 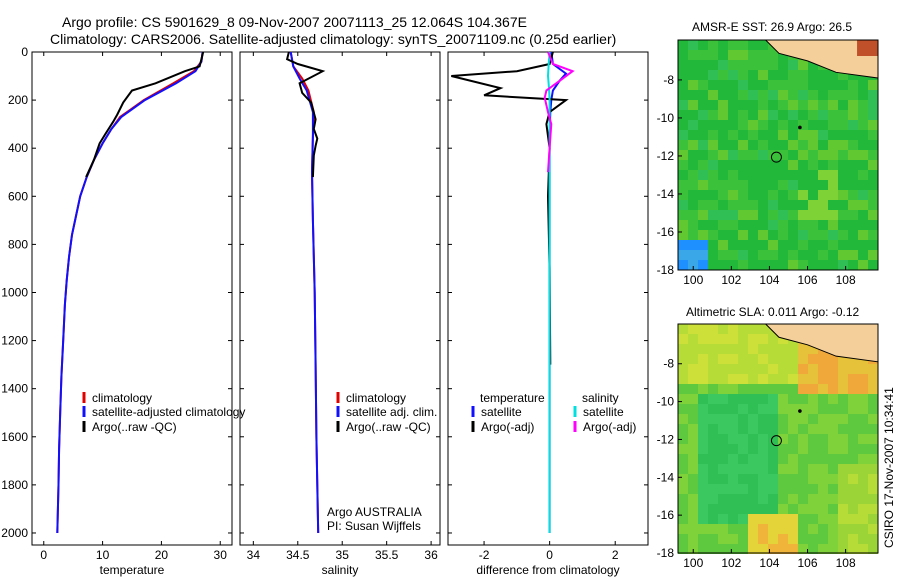 I want to click on depth-tick-label: 1400, so click(x=14, y=389).